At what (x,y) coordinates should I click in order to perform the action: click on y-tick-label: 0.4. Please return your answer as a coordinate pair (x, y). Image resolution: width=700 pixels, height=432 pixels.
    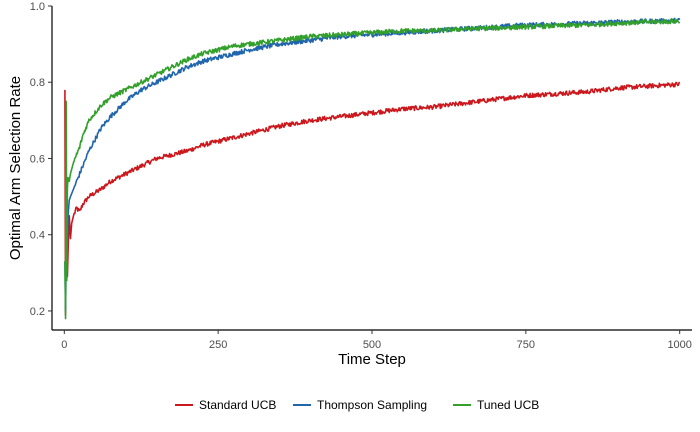
    Looking at the image, I should click on (37, 236).